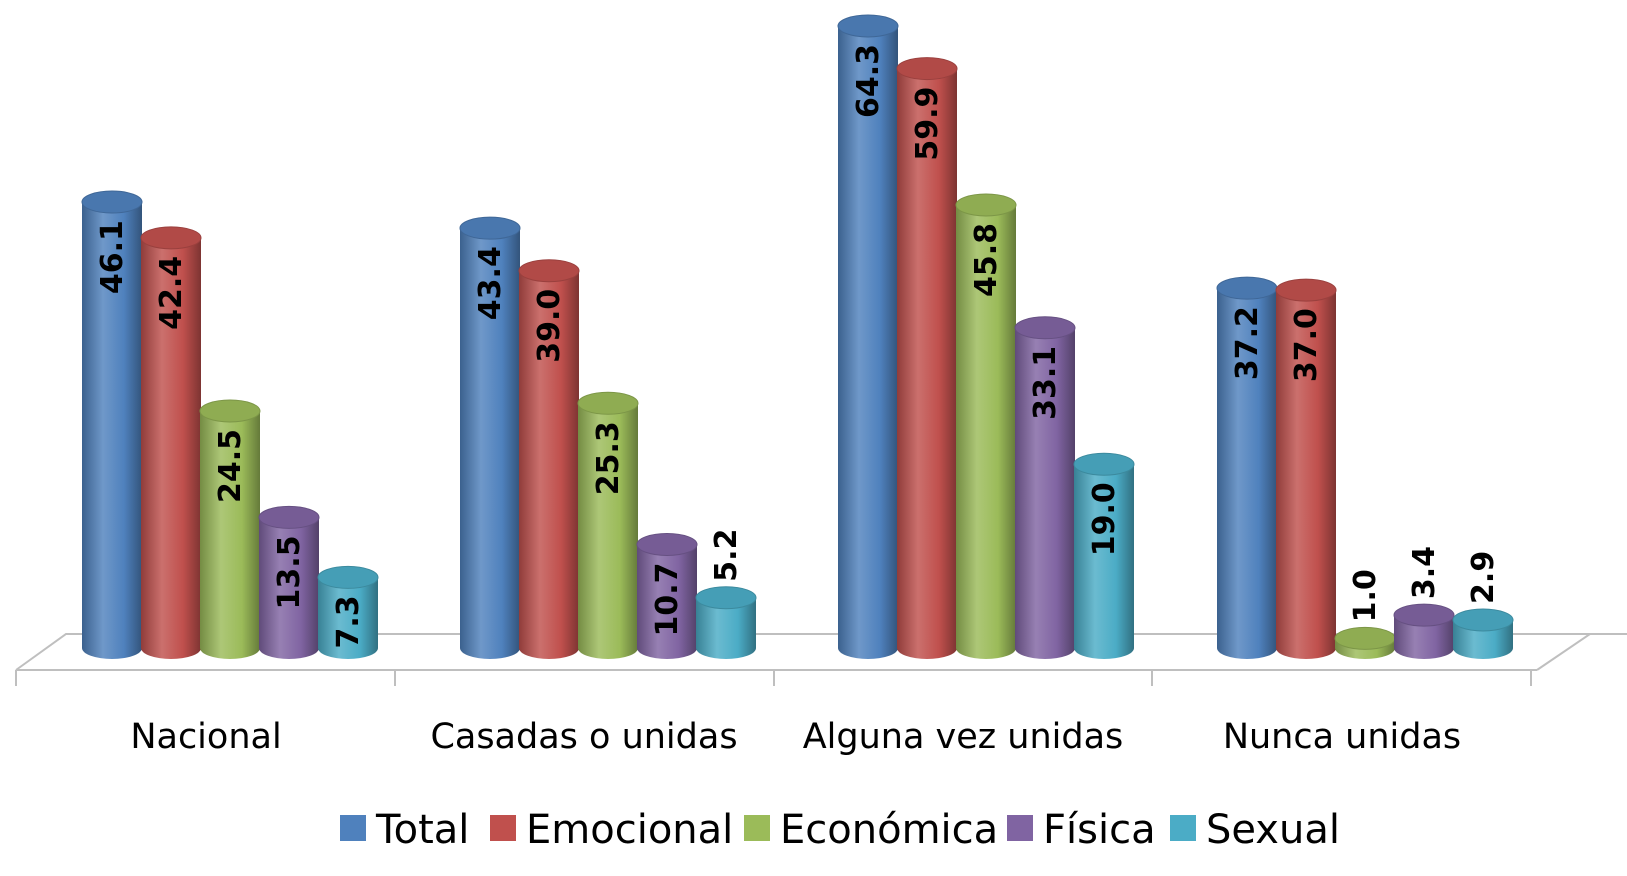  Describe the element at coordinates (422, 830) in the screenshot. I see `legend-label: Total` at that location.